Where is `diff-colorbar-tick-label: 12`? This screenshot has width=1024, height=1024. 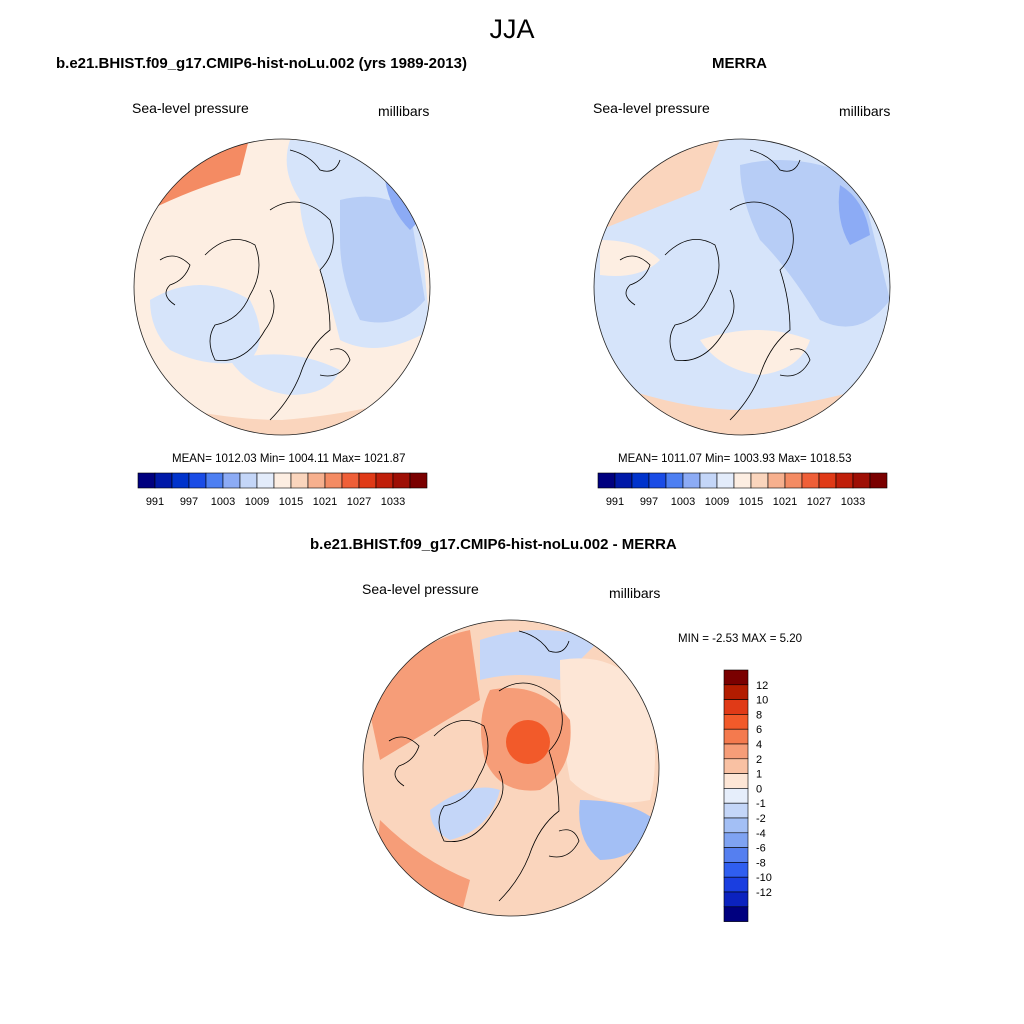
diff-colorbar-tick-label: 12 is located at coordinates (762, 686).